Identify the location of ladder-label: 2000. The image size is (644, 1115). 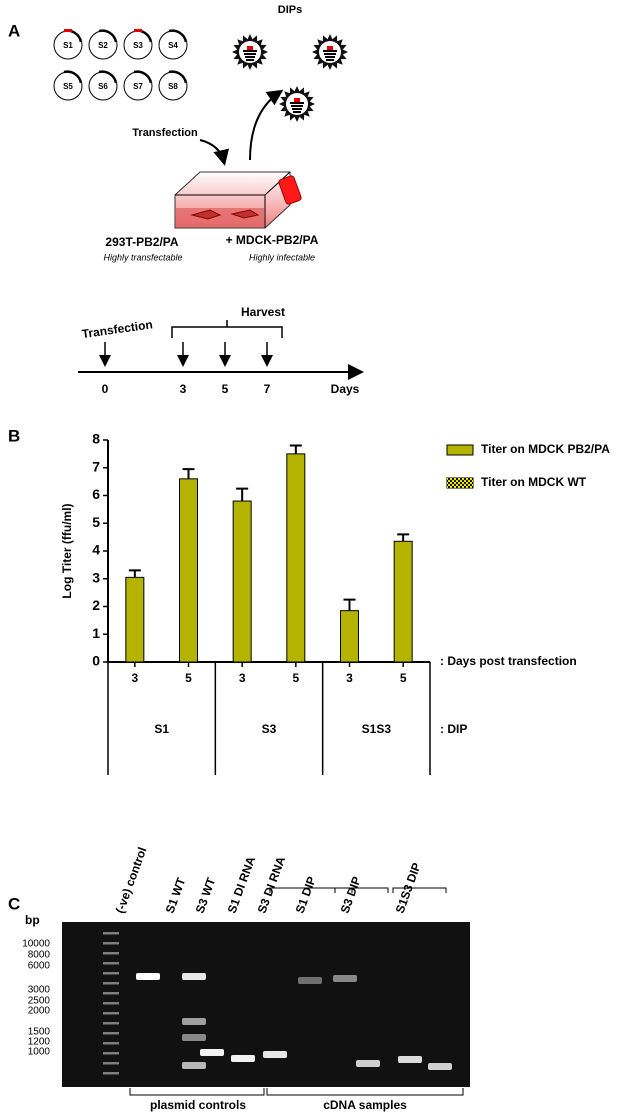
(39, 1011).